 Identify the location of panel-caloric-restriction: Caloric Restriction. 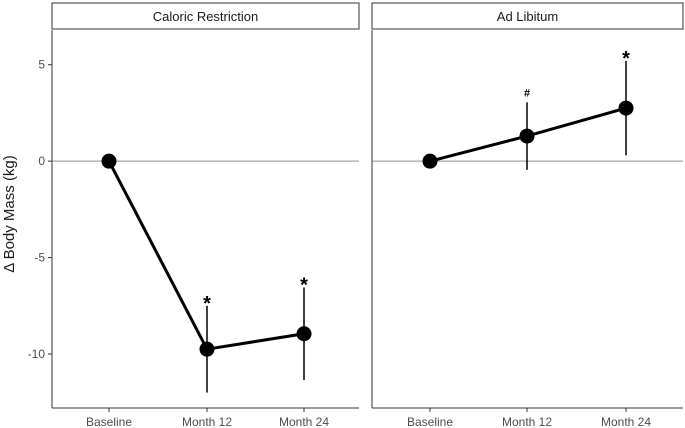
(205, 16).